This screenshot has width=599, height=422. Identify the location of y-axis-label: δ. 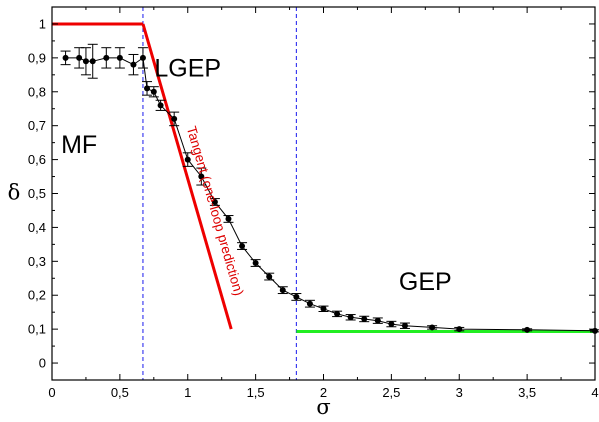
(14, 193).